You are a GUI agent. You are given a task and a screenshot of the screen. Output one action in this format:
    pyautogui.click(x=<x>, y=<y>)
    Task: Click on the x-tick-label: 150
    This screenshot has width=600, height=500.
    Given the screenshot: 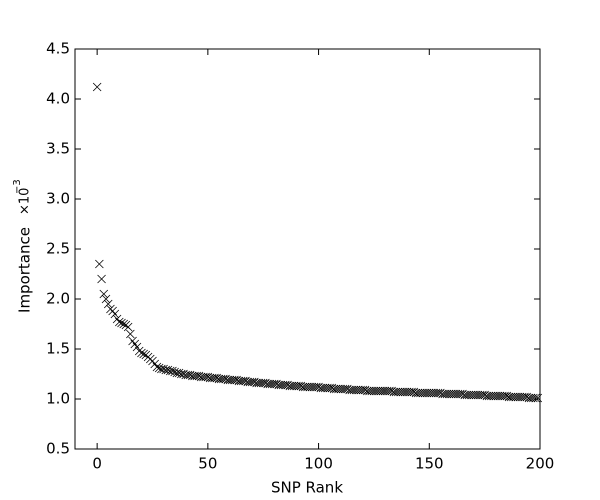 What is the action you would take?
    pyautogui.click(x=429, y=464)
    